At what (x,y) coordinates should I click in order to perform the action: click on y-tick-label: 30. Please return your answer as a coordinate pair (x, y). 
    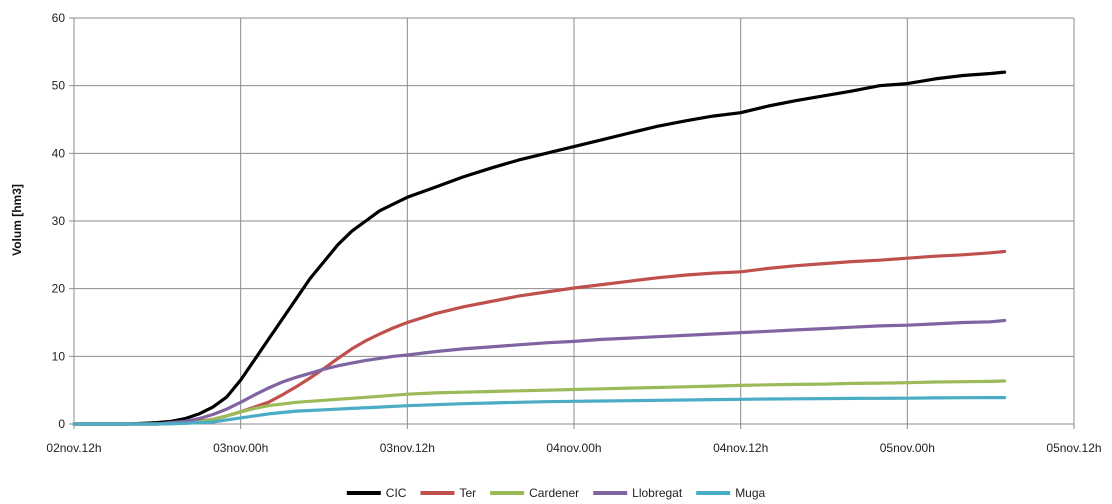
    Looking at the image, I should click on (59, 221).